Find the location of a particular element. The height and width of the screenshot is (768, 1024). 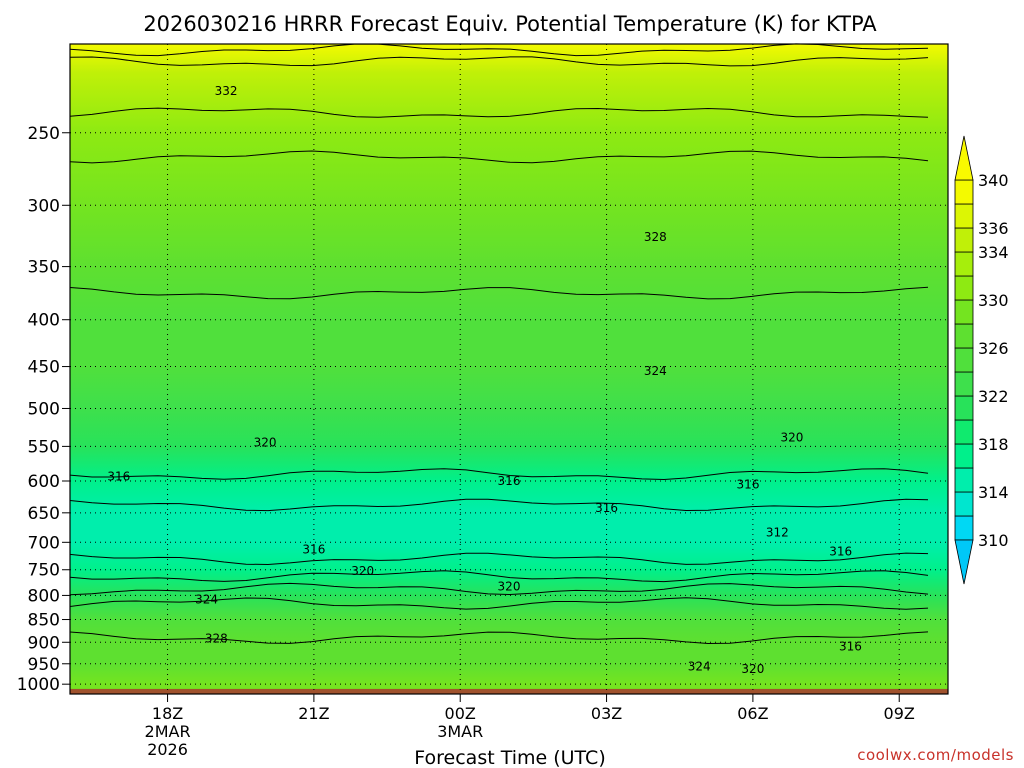

y-tick-label: 450 is located at coordinates (44, 368).